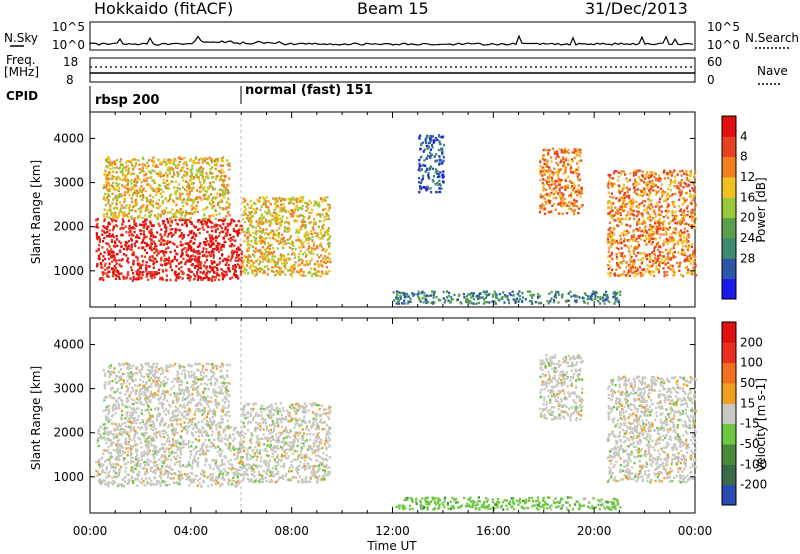 Image resolution: width=800 pixels, height=554 pixels. What do you see at coordinates (747, 258) in the screenshot?
I see `colorbar-tick-label: 28` at bounding box center [747, 258].